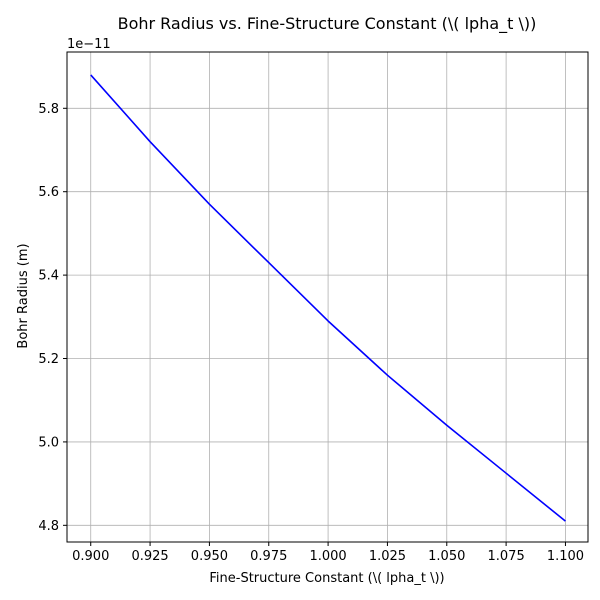 This screenshot has height=600, width=600. What do you see at coordinates (52, 318) in the screenshot?
I see `y-axis-ticks: 4.8 5.0 5.2 5.4 5.6 5.8` at bounding box center [52, 318].